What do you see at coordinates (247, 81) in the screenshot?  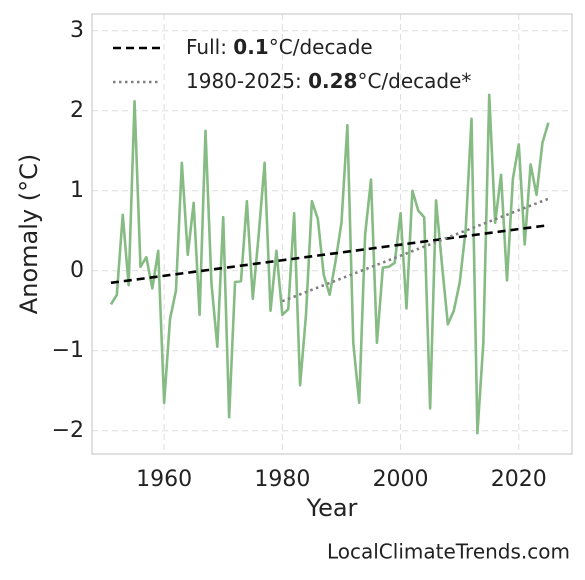 I see `legend-text-part: 1980-2025:` at bounding box center [247, 81].